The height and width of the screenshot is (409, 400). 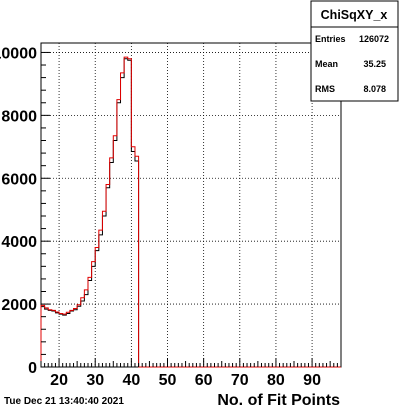 I want to click on x-tick-label-40: 40, so click(x=131, y=380).